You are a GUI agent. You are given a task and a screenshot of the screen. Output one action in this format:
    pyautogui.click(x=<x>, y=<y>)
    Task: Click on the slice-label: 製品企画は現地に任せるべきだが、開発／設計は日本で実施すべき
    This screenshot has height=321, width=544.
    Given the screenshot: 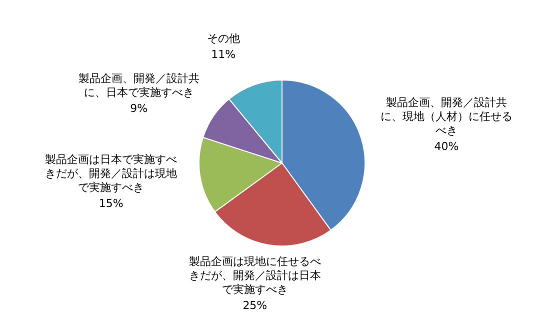 What is the action you would take?
    pyautogui.click(x=254, y=276)
    